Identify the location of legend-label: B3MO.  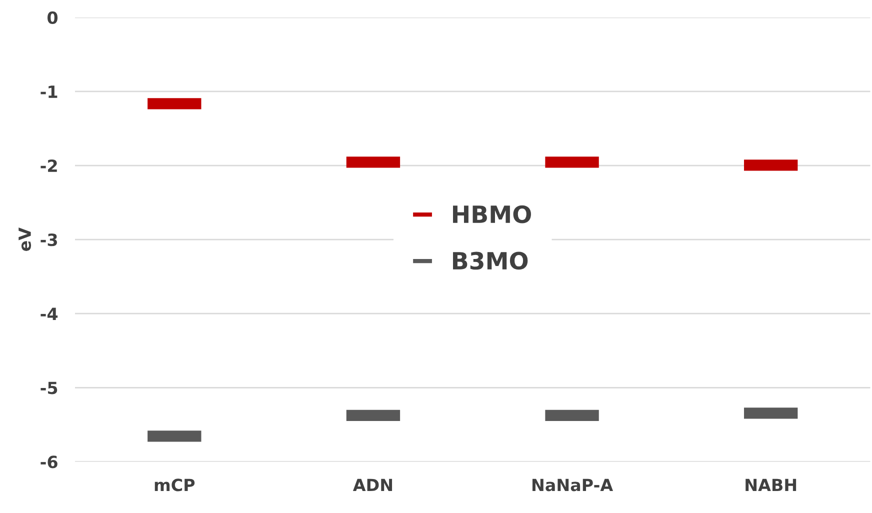
(490, 261).